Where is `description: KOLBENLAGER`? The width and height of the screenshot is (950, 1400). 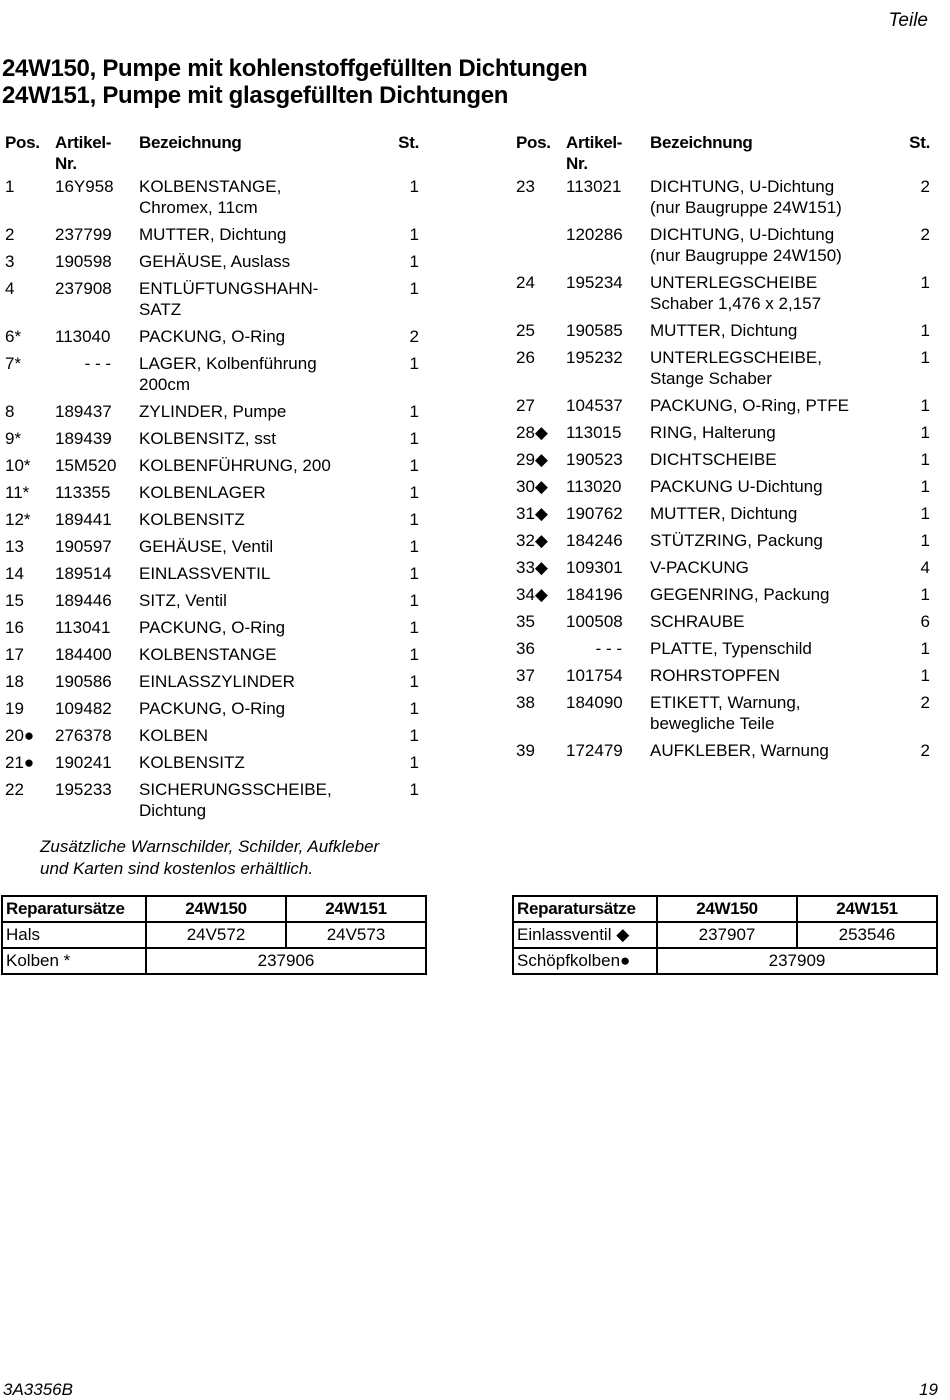
description: KOLBENLAGER is located at coordinates (202, 492).